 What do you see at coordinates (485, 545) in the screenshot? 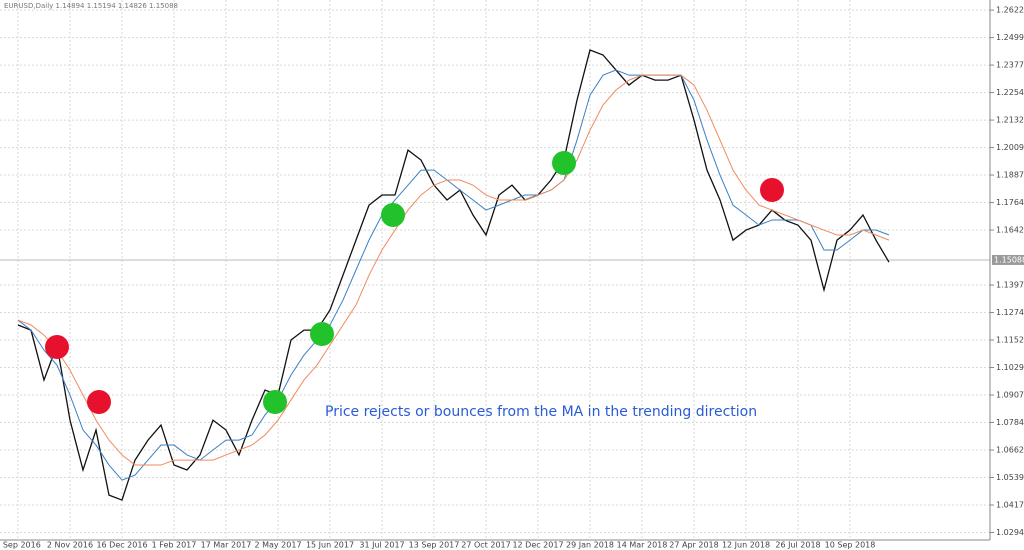
I see `x-tick-label: 27 Oct 2017` at bounding box center [485, 545].